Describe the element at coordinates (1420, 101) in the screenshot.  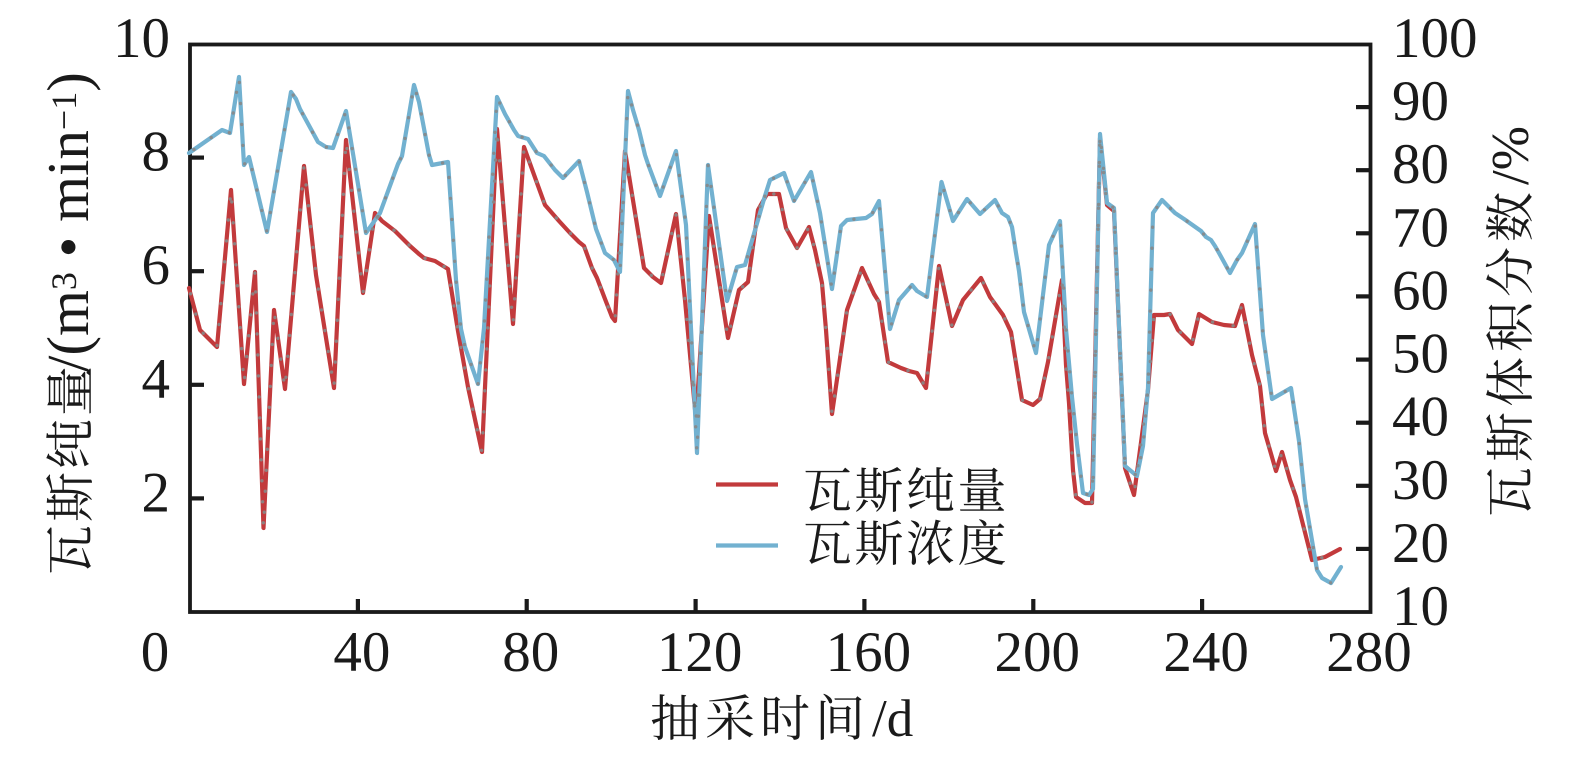
I see `svg-text: 90` at that location.